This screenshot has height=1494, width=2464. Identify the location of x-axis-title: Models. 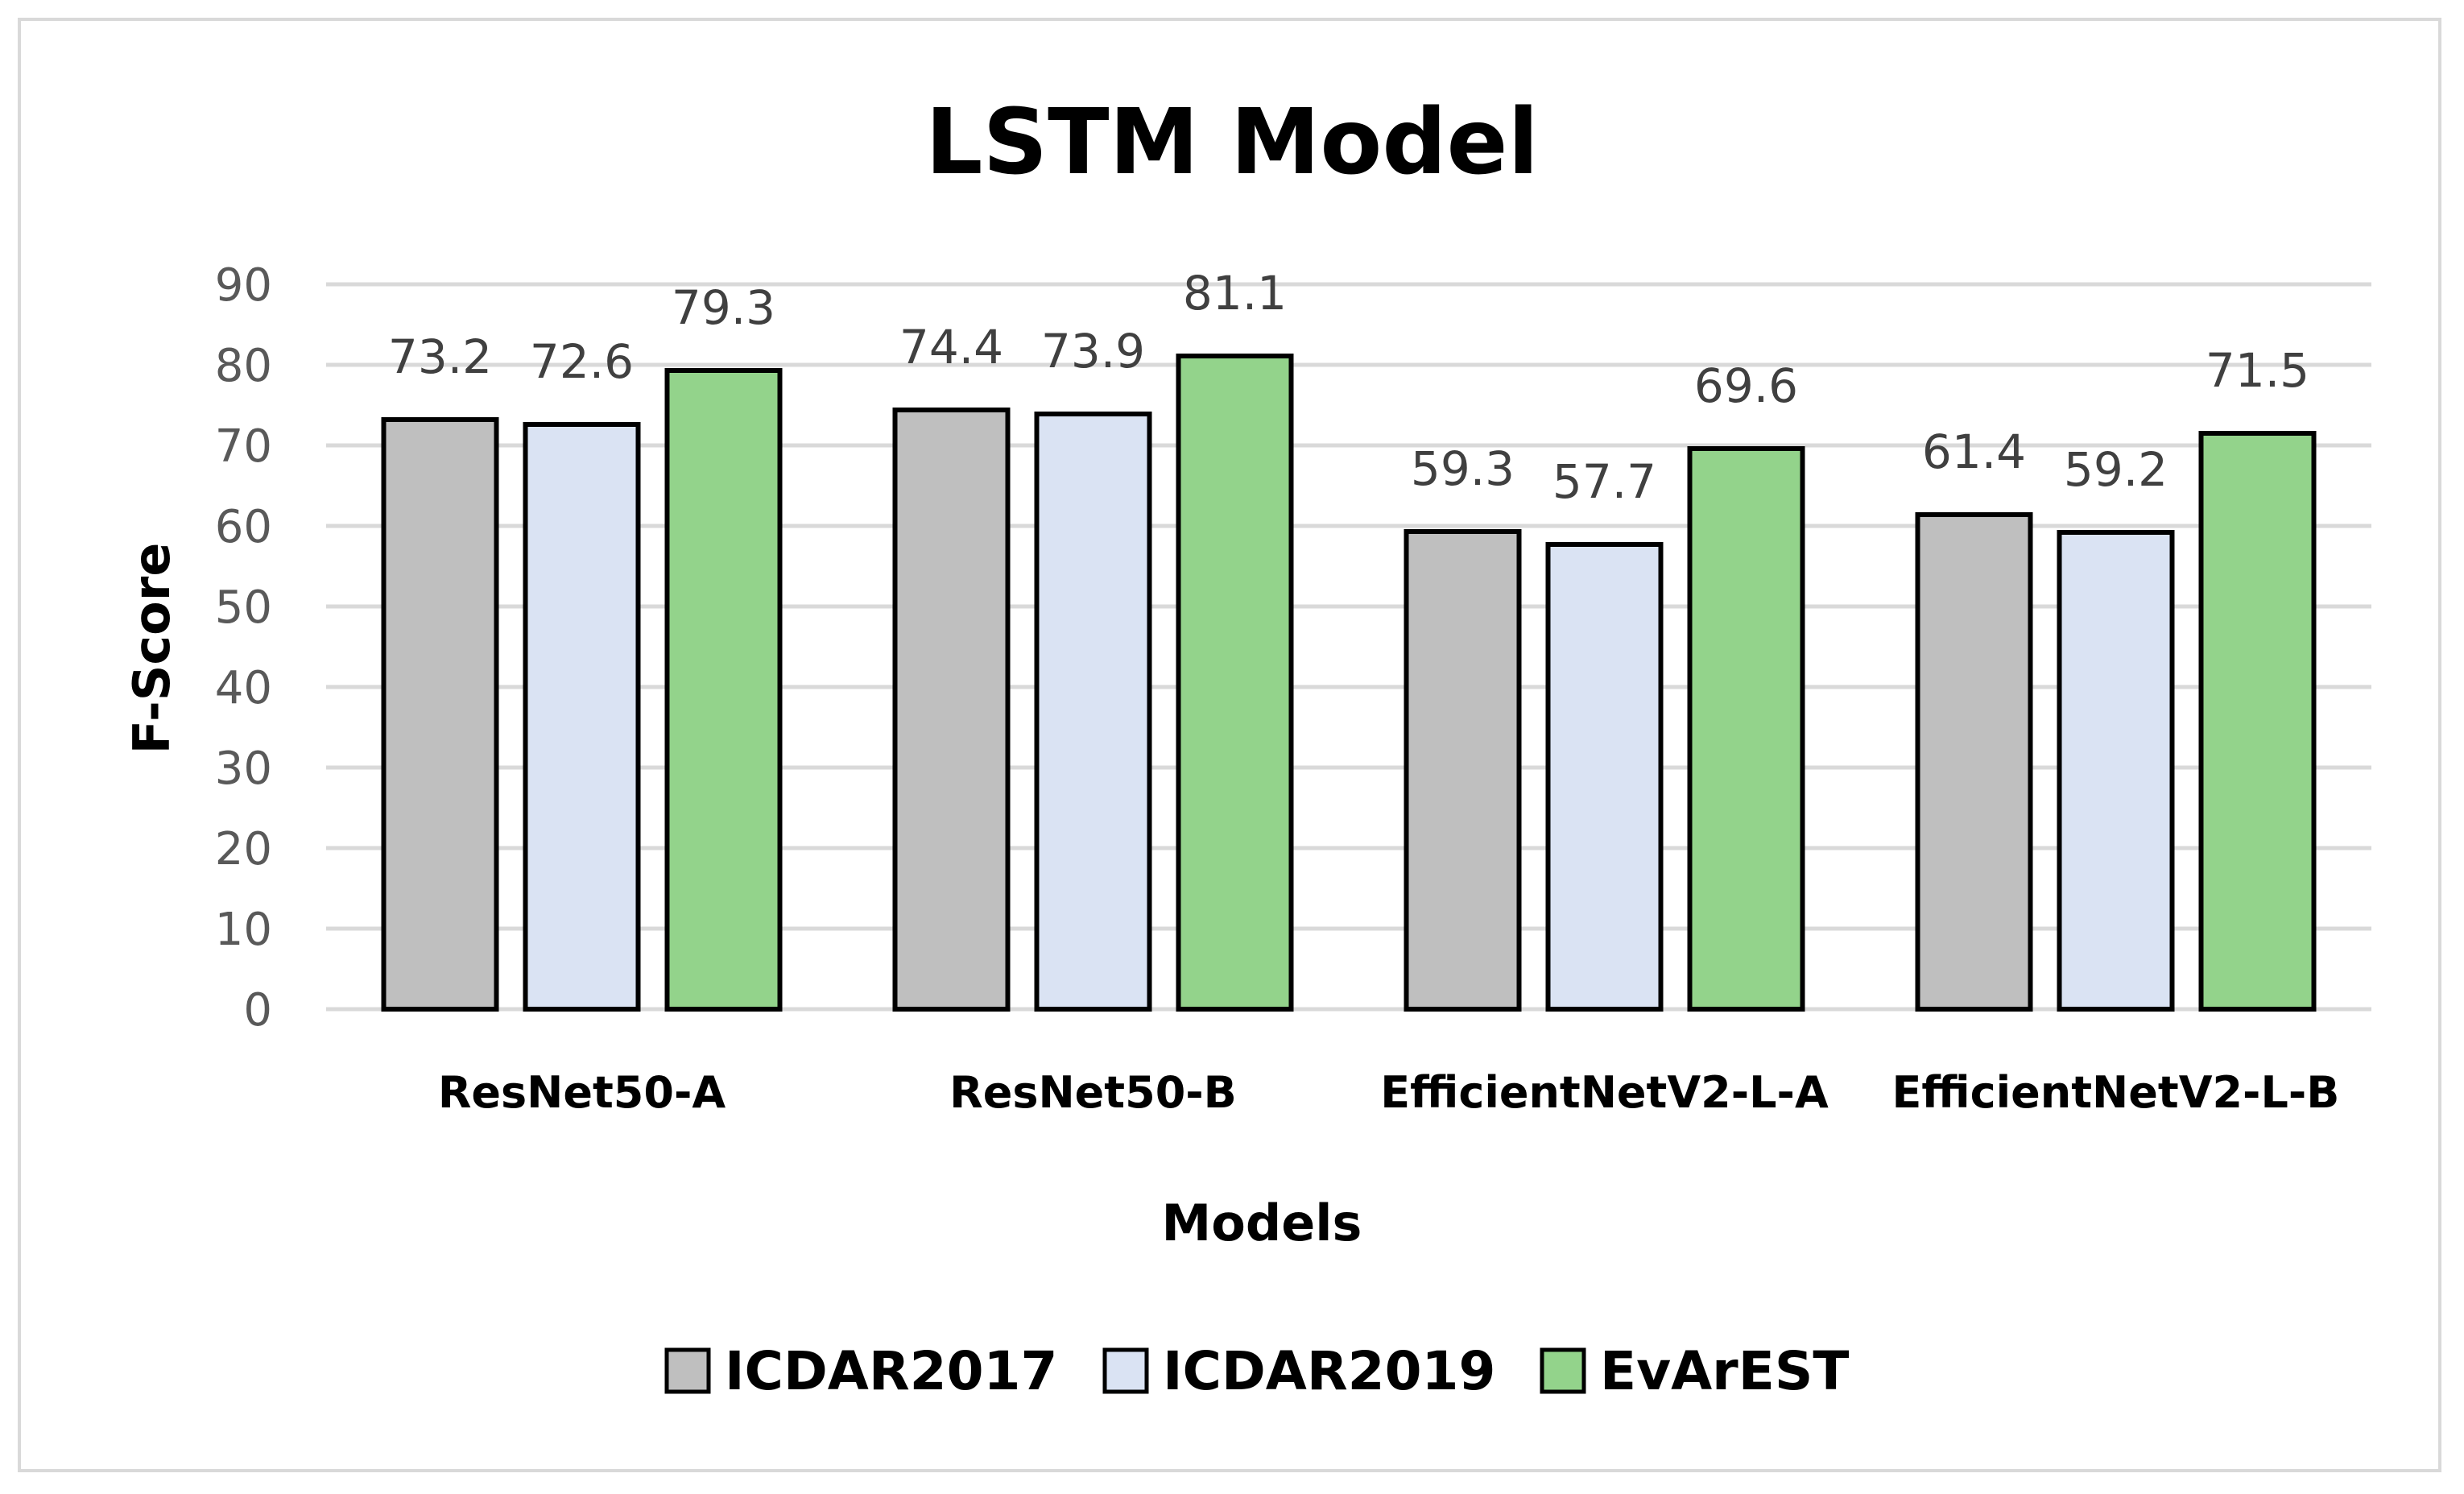
(1262, 1223).